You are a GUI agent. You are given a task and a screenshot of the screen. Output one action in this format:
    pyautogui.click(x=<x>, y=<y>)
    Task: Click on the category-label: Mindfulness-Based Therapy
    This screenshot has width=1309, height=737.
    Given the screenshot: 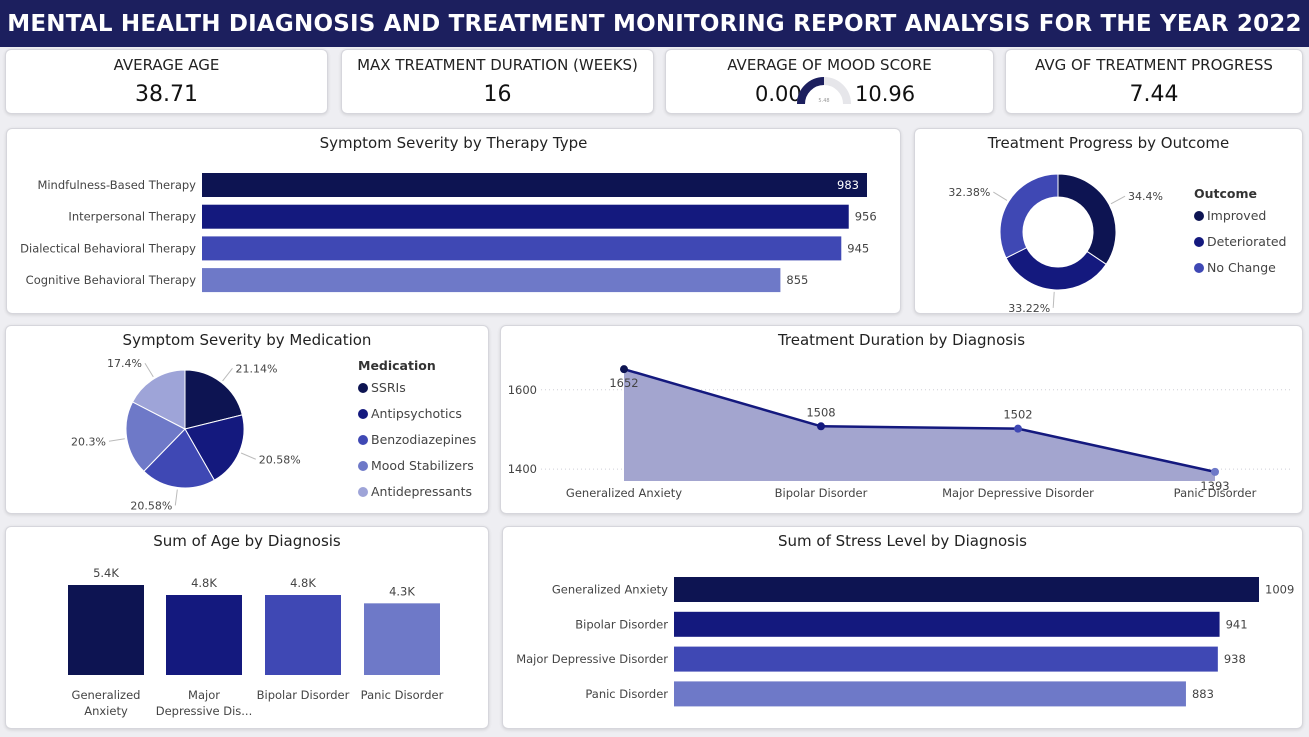 What is the action you would take?
    pyautogui.click(x=116, y=185)
    